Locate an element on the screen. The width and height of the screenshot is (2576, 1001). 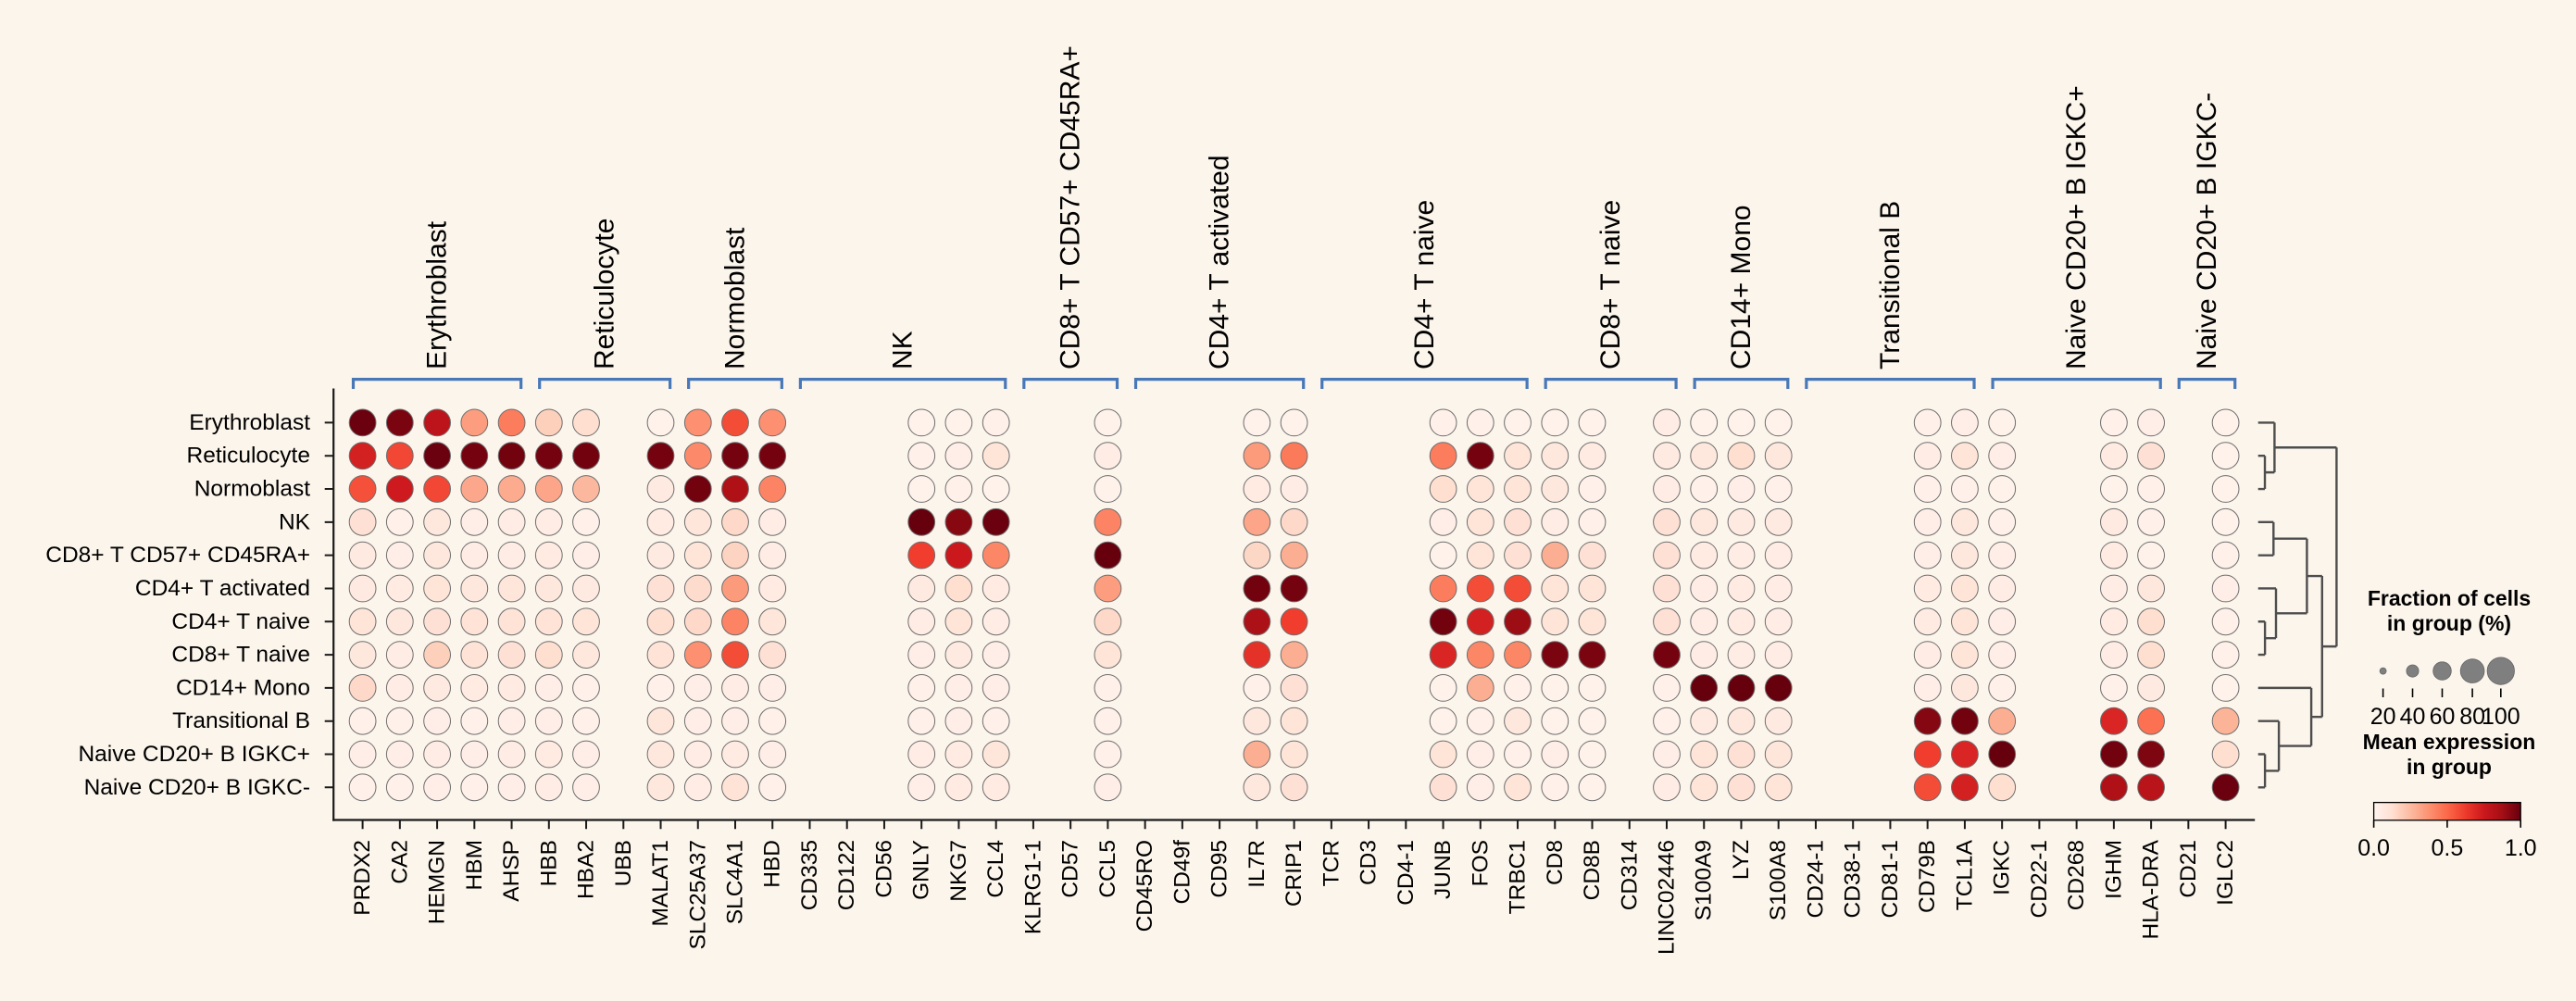
svg-text: CD45RO is located at coordinates (1144, 886).